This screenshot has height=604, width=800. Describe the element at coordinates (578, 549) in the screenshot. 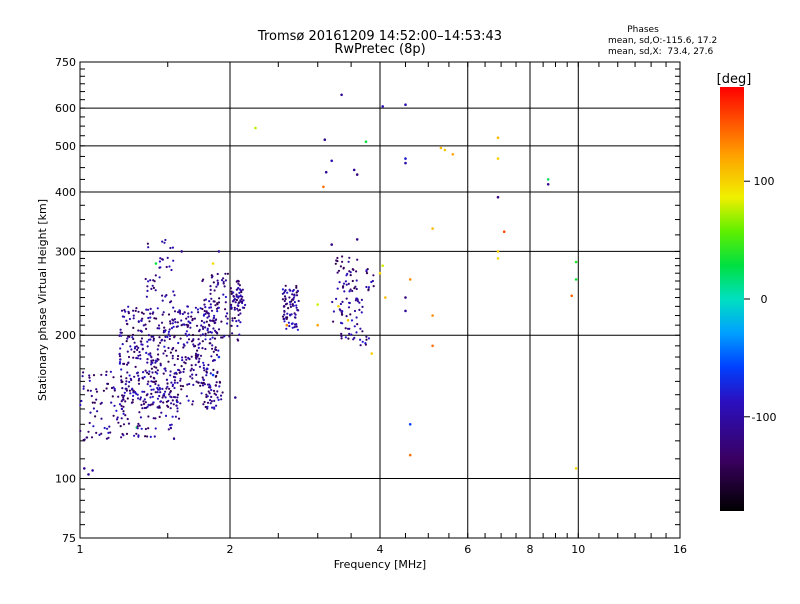

I see `x-tick-label: 10` at that location.